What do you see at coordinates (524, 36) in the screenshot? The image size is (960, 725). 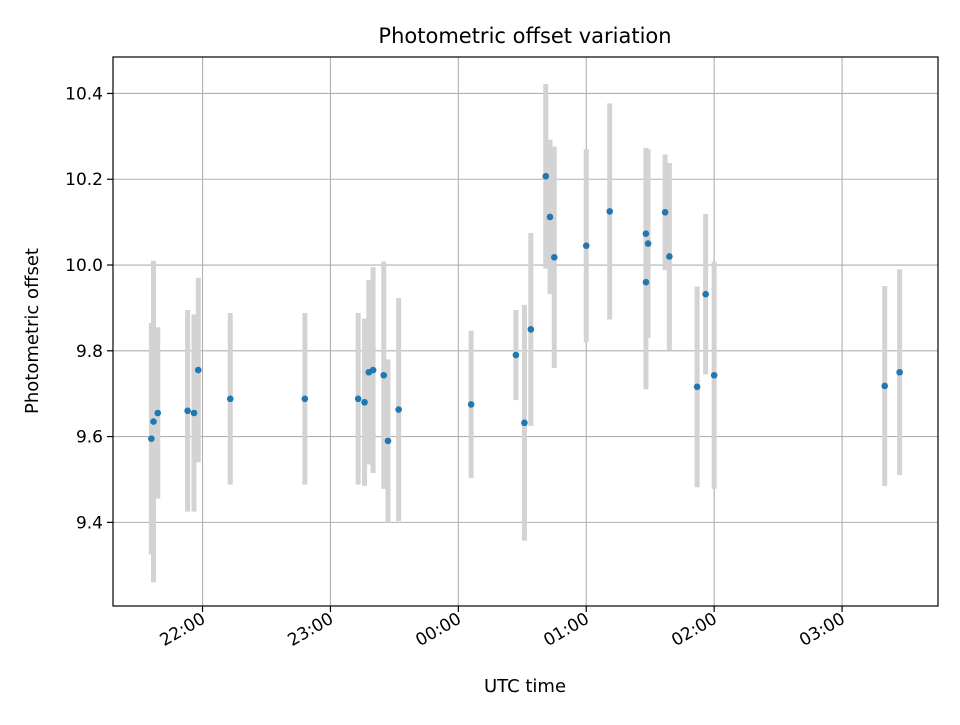 I see `chart-title: Photometric offset variation` at bounding box center [524, 36].